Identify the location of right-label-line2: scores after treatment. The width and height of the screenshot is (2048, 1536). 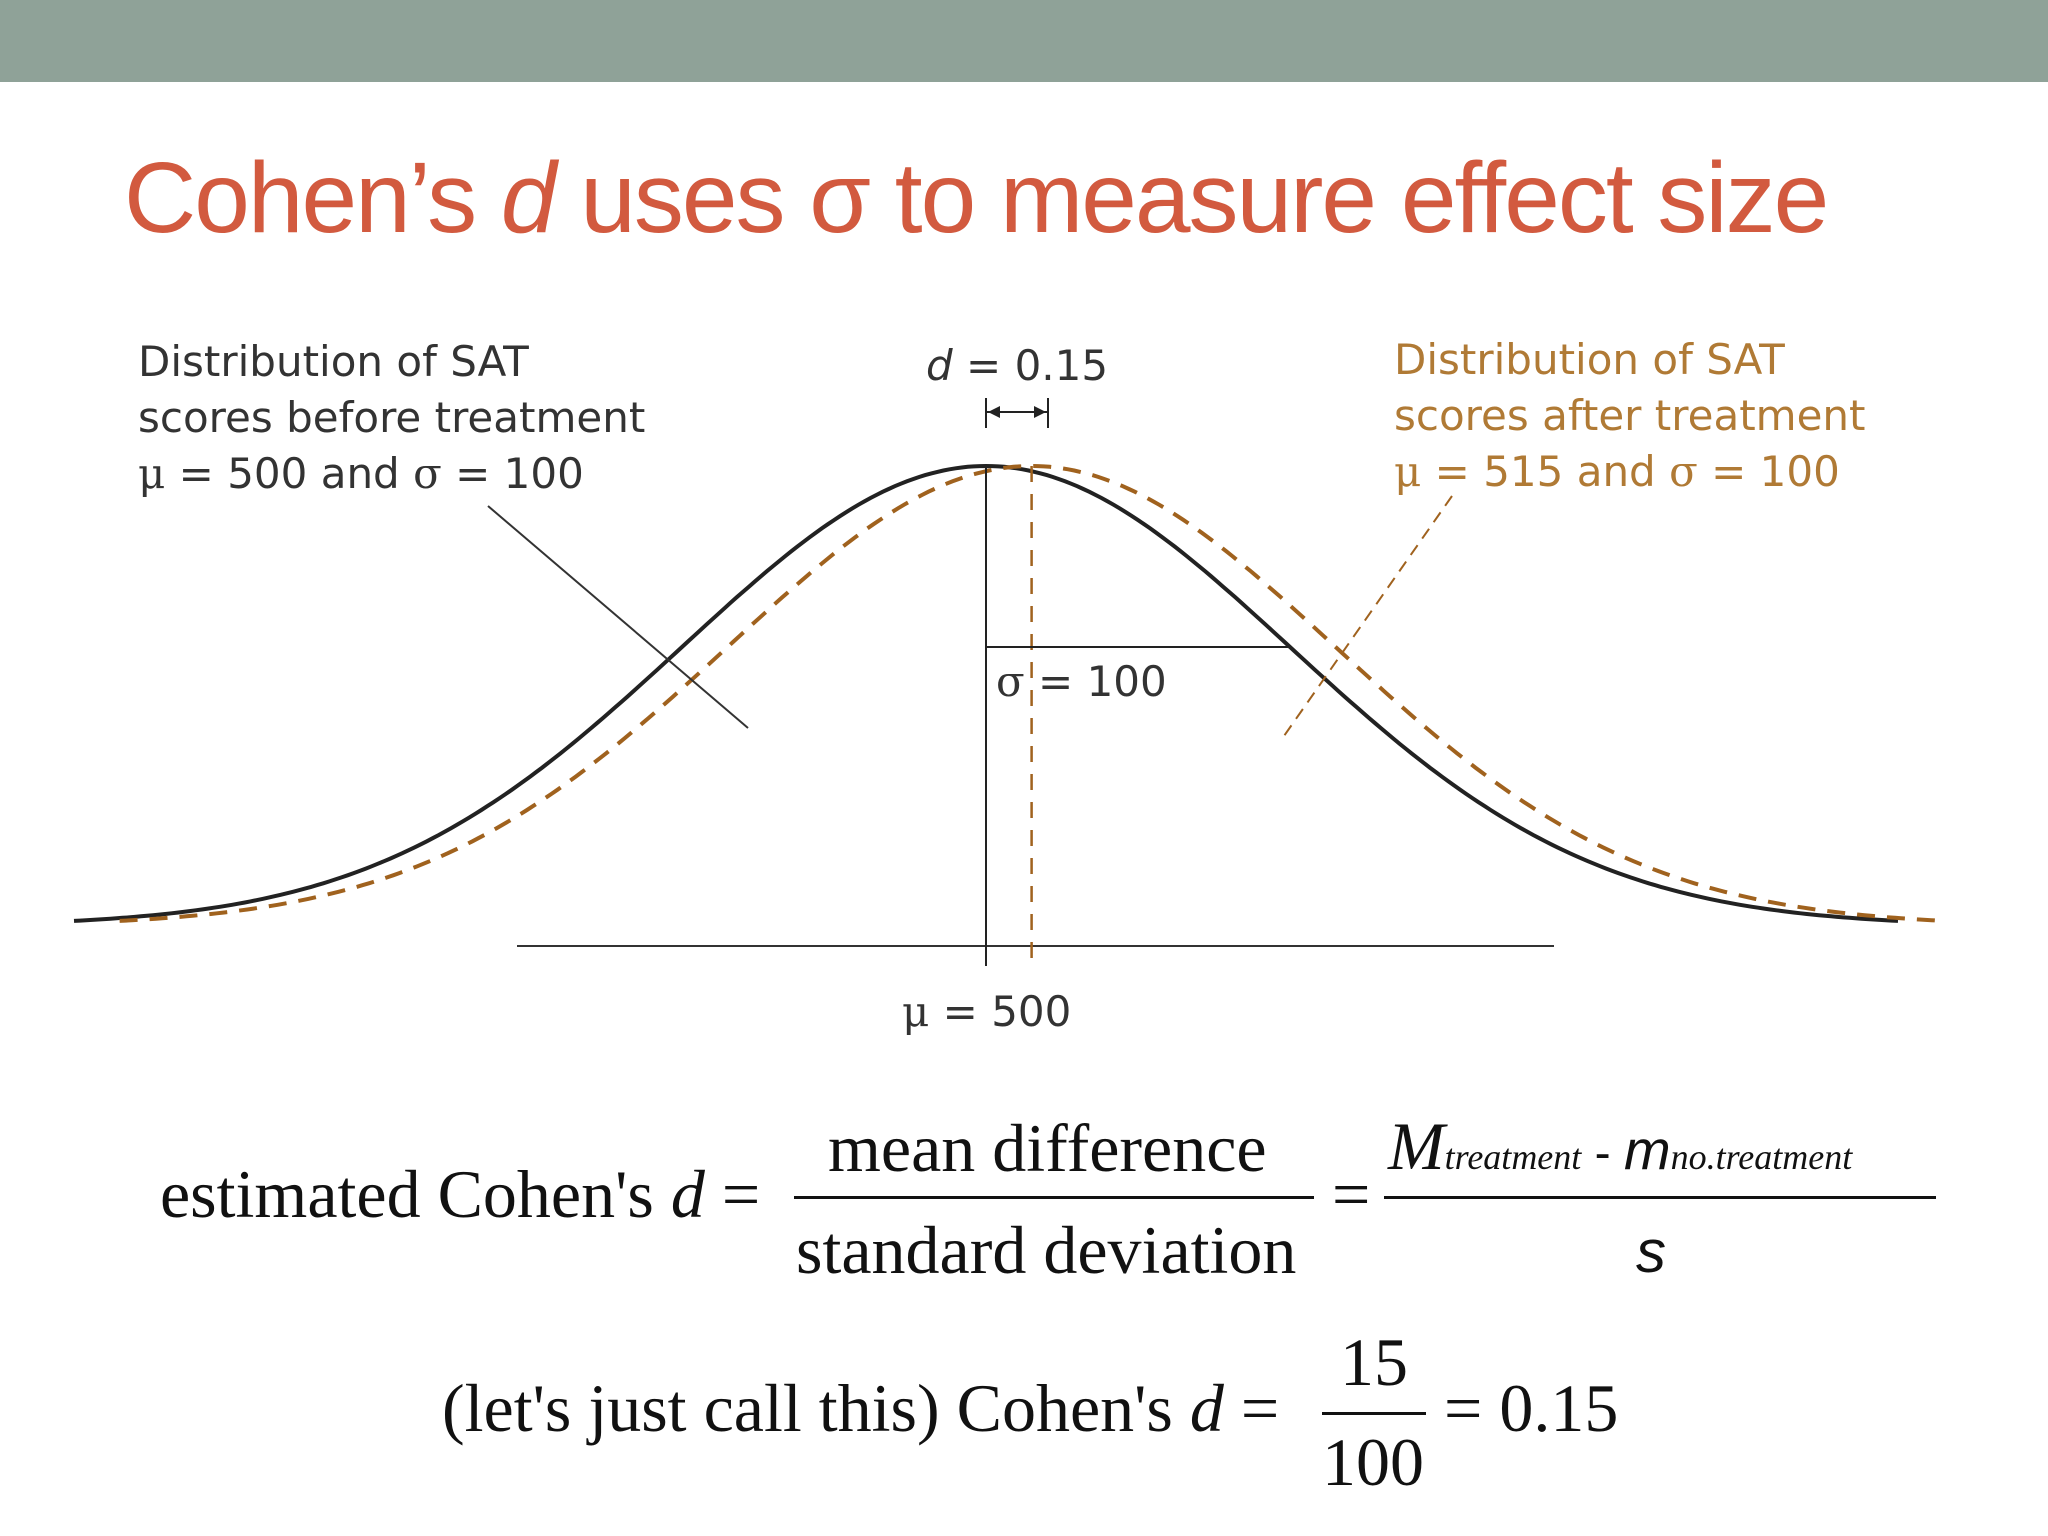
(1630, 415).